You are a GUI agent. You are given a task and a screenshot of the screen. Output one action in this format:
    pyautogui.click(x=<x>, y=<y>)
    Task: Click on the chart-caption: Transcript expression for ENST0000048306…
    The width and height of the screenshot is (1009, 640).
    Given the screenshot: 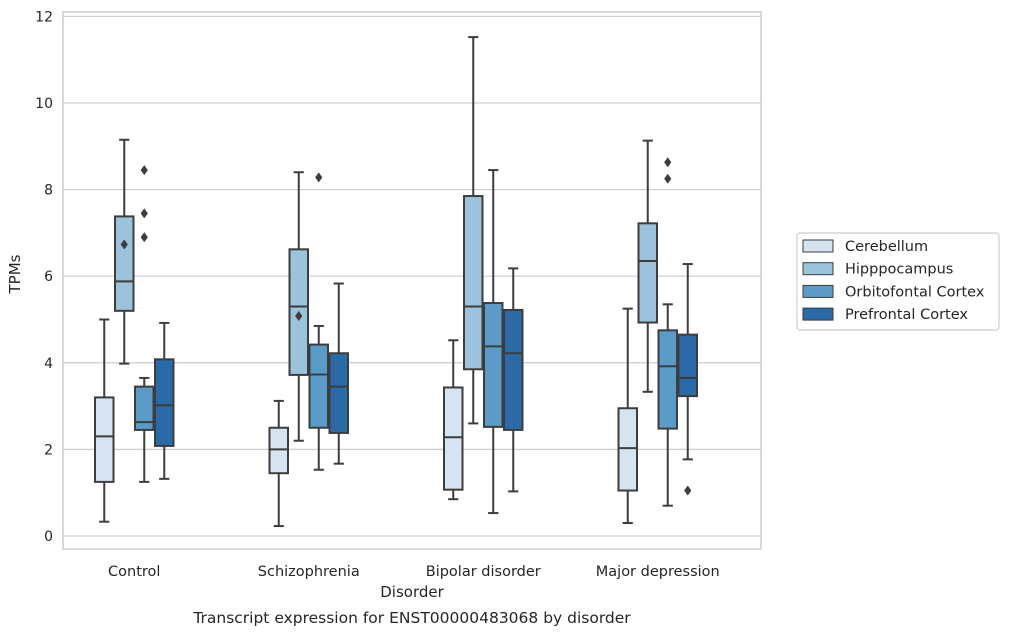 What is the action you would take?
    pyautogui.click(x=411, y=618)
    